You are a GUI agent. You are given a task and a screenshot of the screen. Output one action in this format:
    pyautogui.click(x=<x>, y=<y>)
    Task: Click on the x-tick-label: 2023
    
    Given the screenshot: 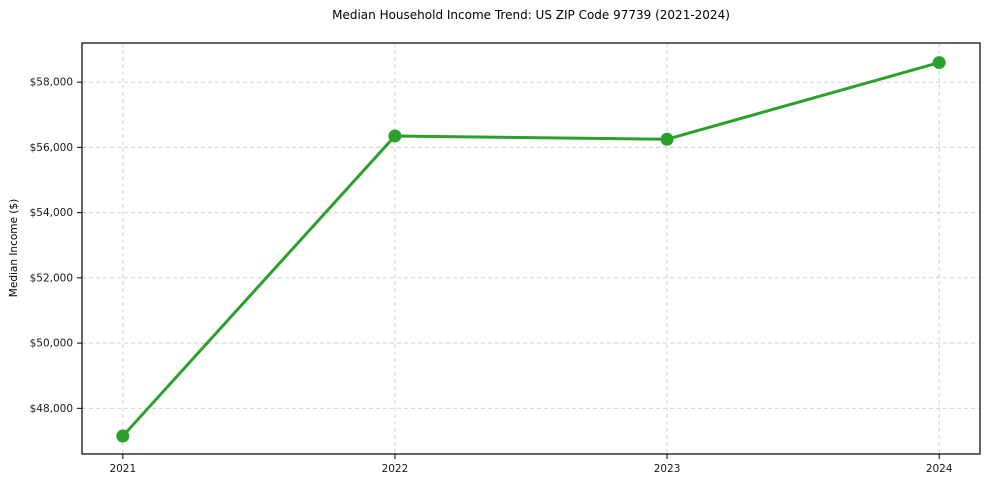 What is the action you would take?
    pyautogui.click(x=667, y=469)
    